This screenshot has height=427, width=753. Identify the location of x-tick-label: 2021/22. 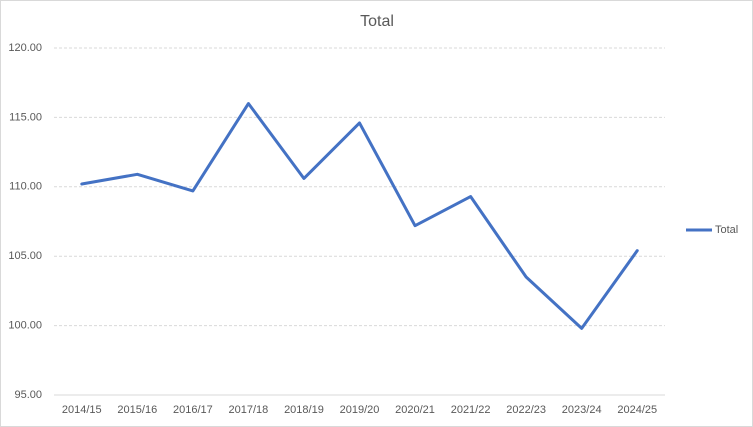
(471, 410).